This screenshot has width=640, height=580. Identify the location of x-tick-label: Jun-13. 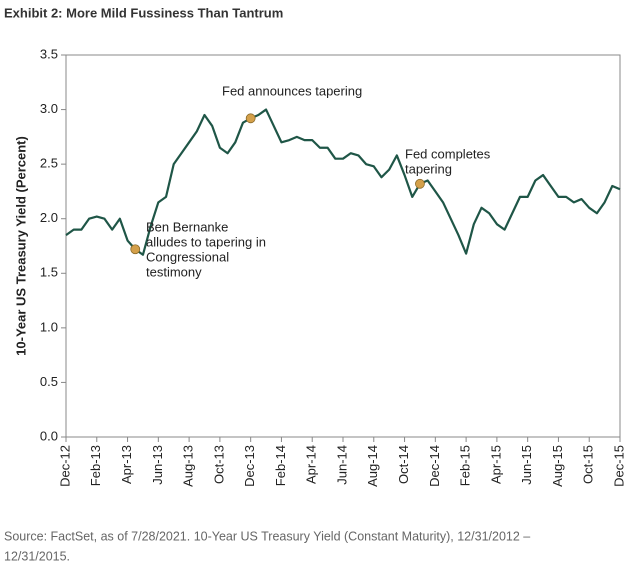
(157, 465).